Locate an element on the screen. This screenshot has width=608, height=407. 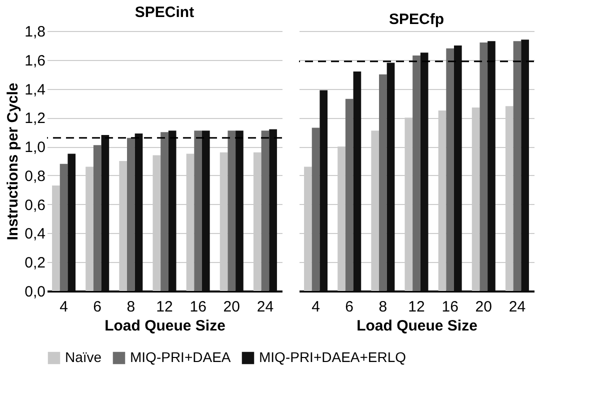
y-tick-label: 0,6 is located at coordinates (35, 205).